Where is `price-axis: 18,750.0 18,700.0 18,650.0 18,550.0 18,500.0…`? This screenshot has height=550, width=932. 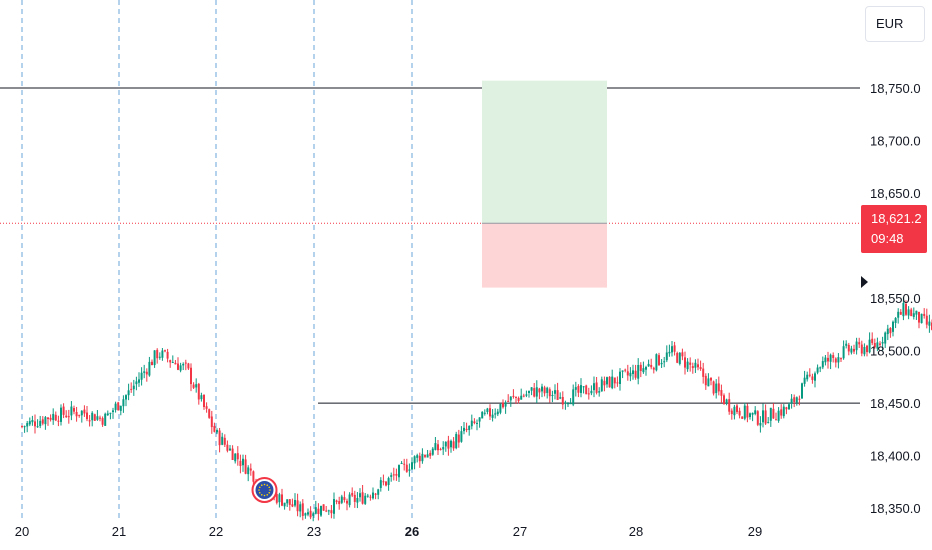 price-axis: 18,750.0 18,700.0 18,650.0 18,550.0 18,500.0… is located at coordinates (895, 298).